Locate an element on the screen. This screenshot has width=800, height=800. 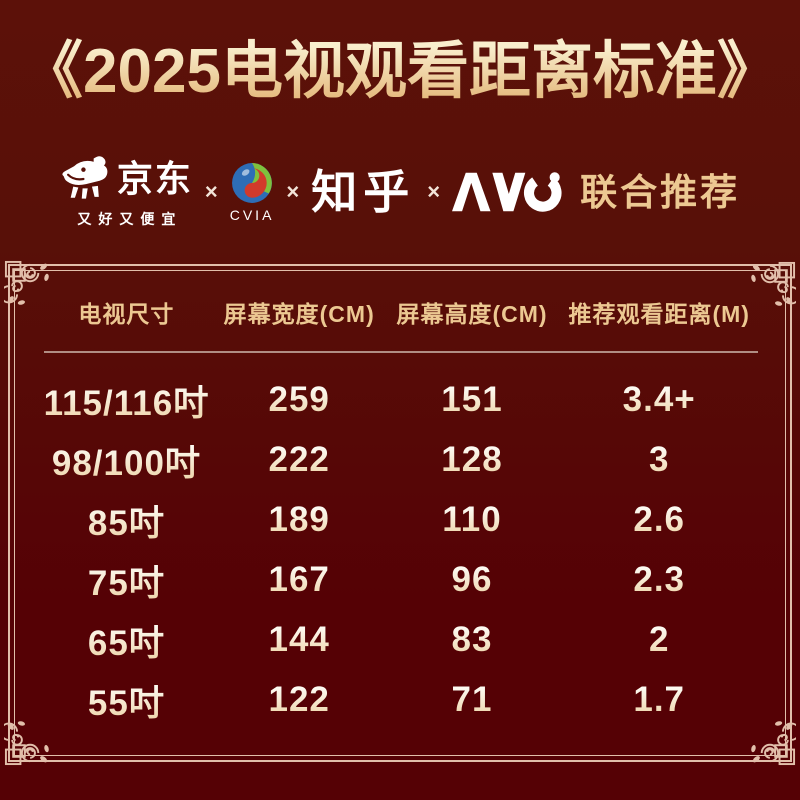
page-title: 《2025电视观看距离标准》 is located at coordinates (400, 71).